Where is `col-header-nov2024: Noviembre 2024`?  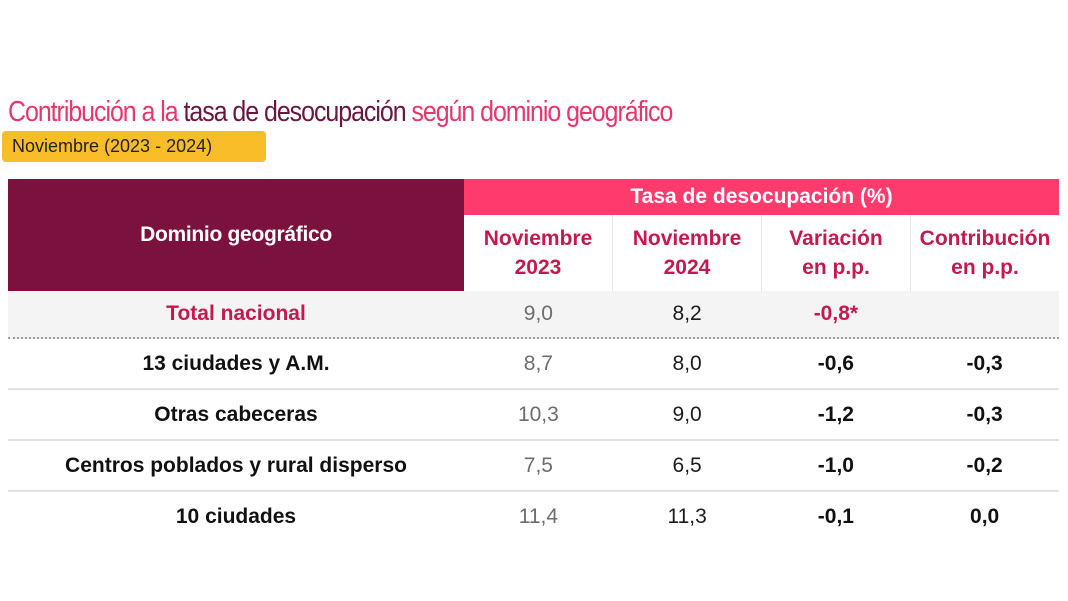 col-header-nov2024: Noviembre 2024 is located at coordinates (686, 253).